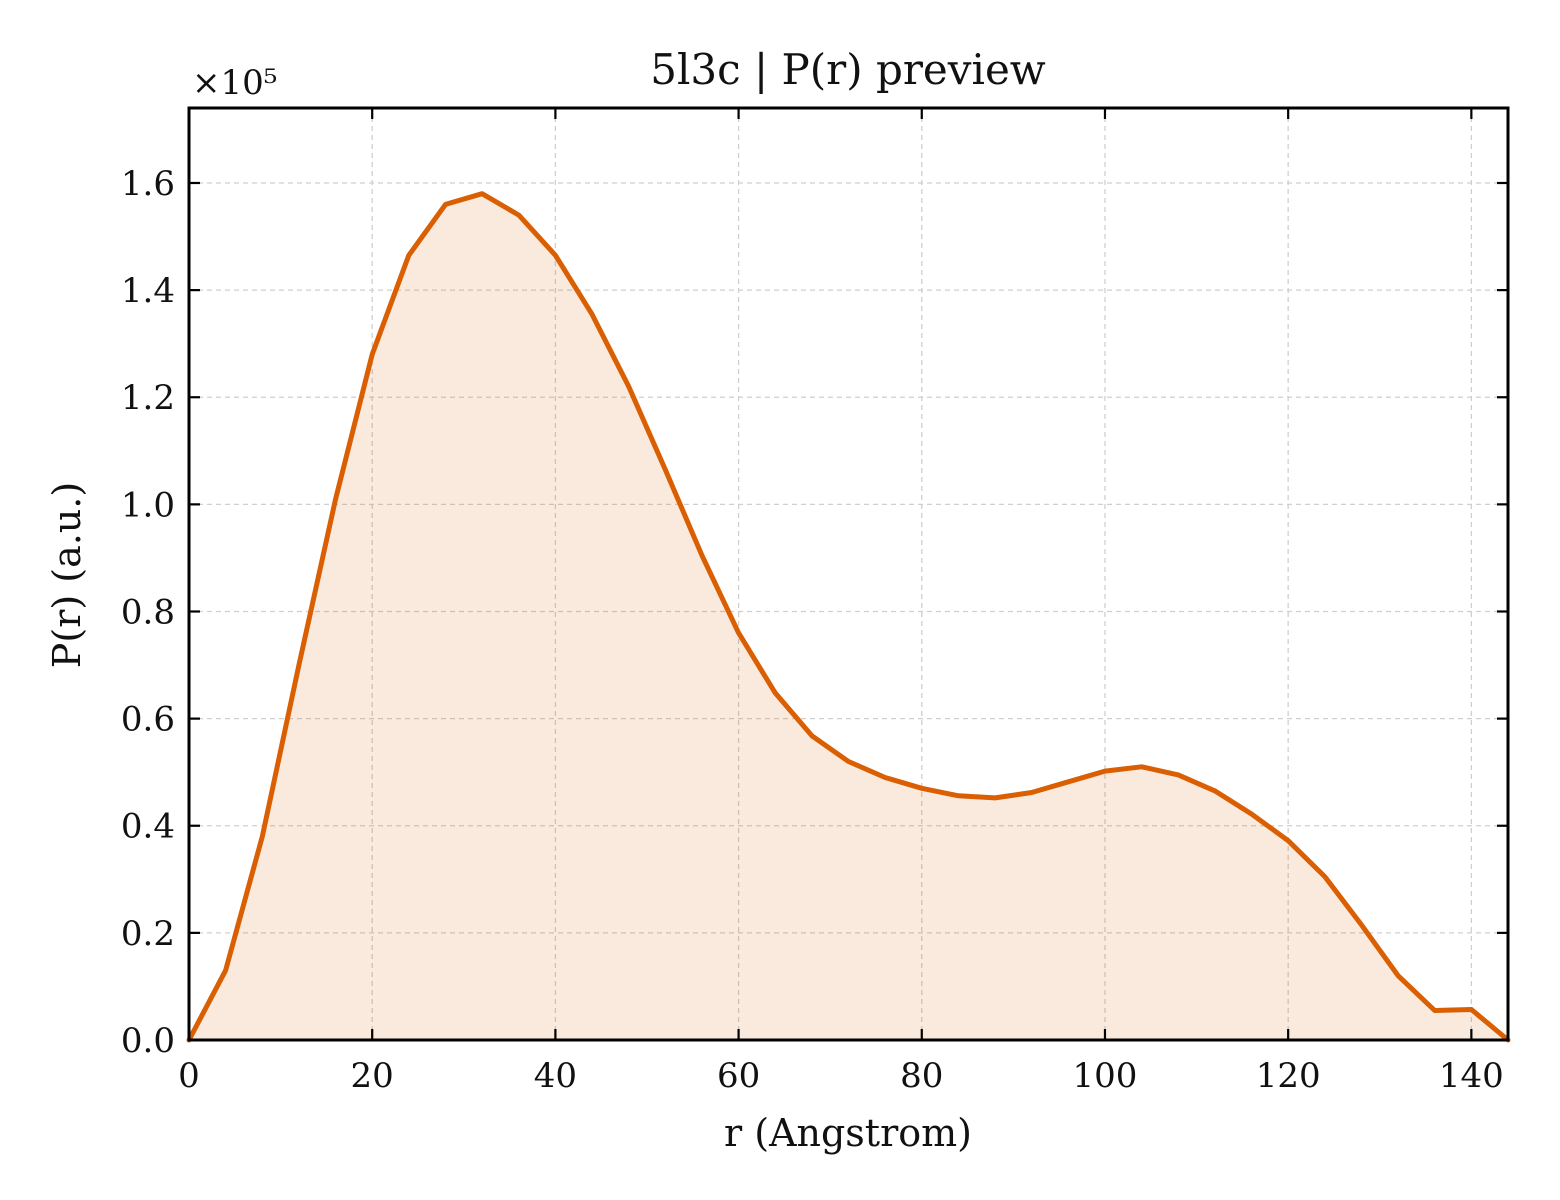 This screenshot has width=1560, height=1200. I want to click on y-tick-label: 1.6, so click(148, 184).